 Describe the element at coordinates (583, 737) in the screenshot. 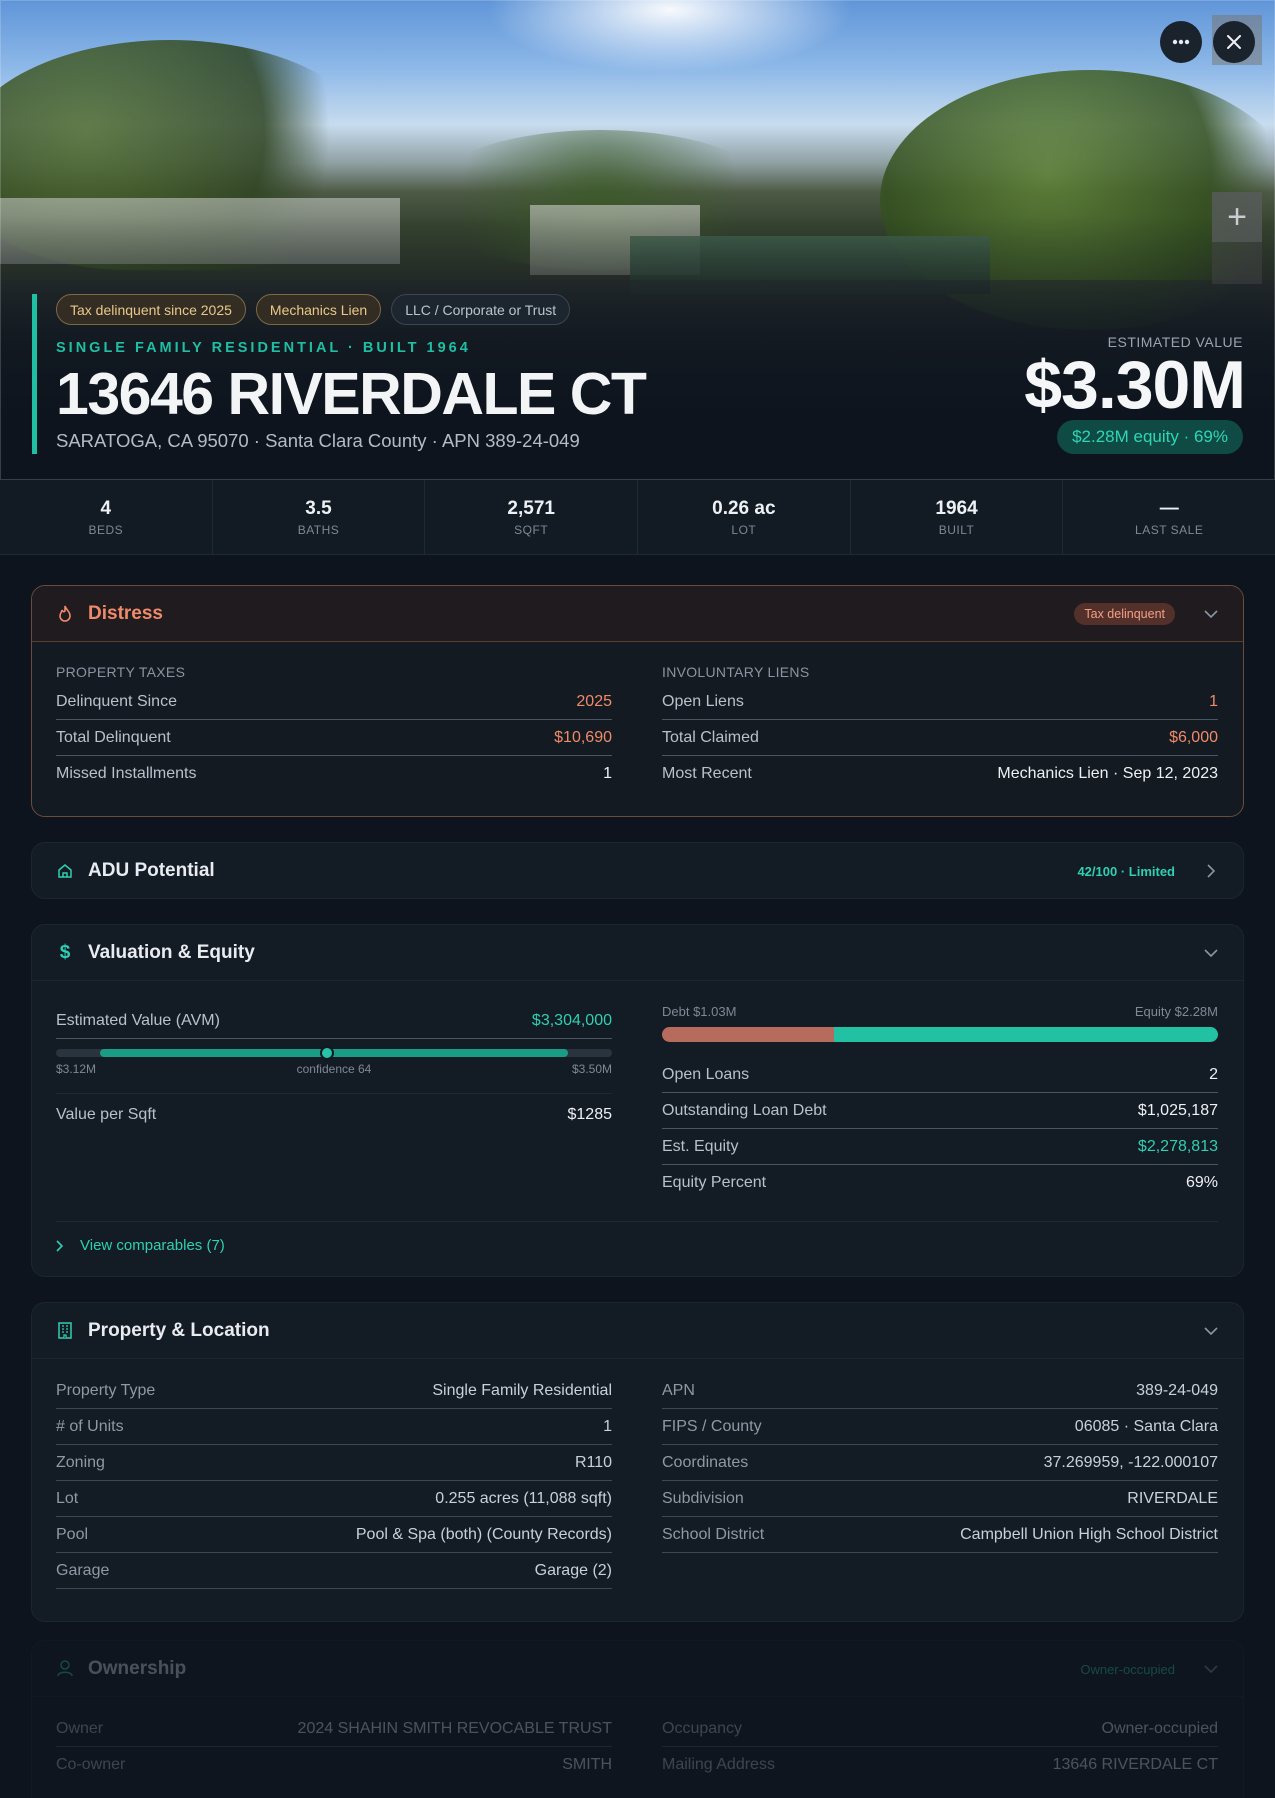

I see `row-value: $10,690` at that location.